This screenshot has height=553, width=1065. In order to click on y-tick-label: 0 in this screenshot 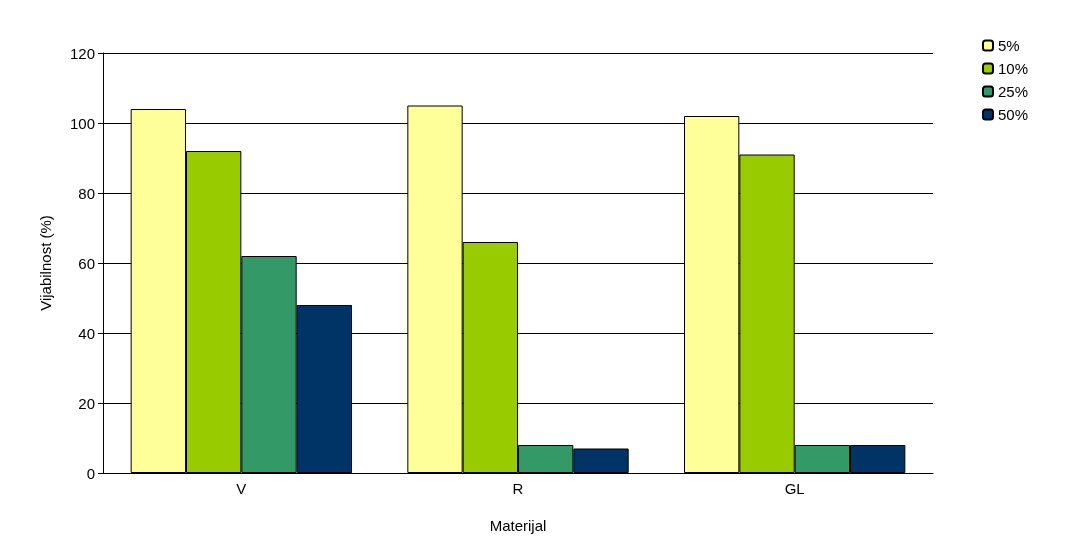, I will do `click(90, 473)`.